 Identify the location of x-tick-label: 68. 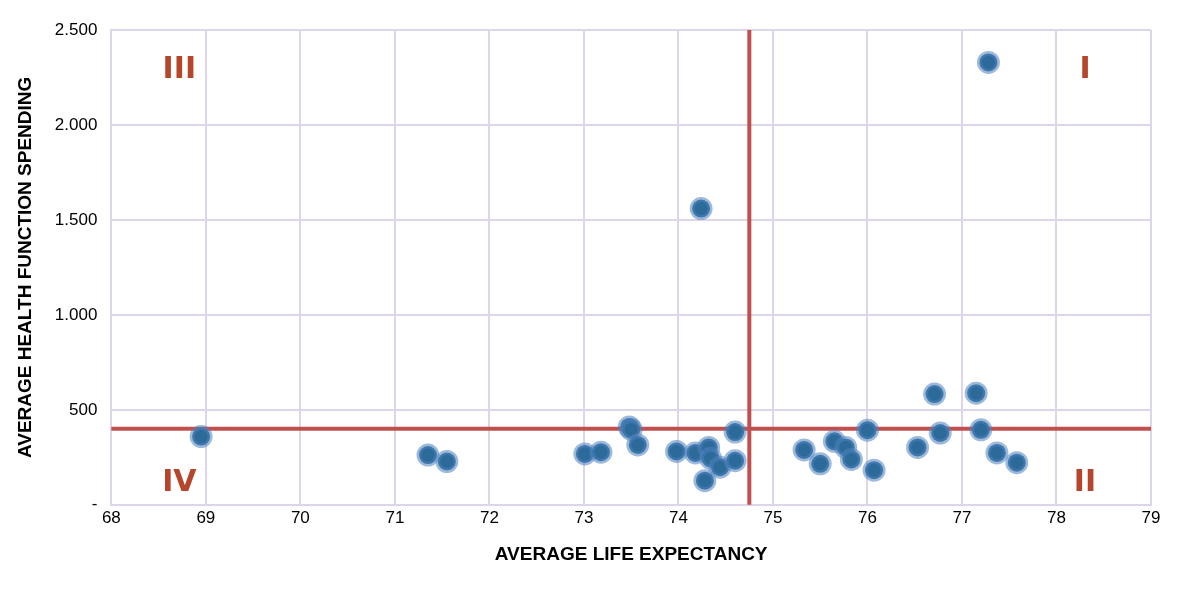
(111, 517).